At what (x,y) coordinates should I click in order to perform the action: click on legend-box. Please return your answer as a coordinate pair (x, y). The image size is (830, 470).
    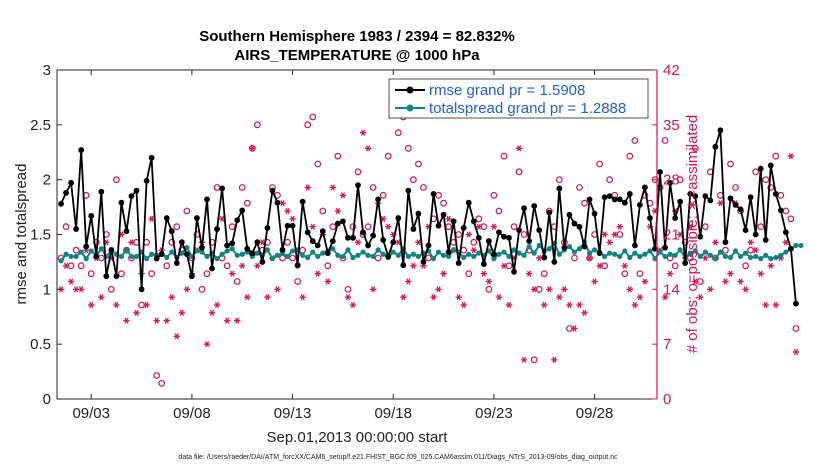
    Looking at the image, I should click on (518, 98).